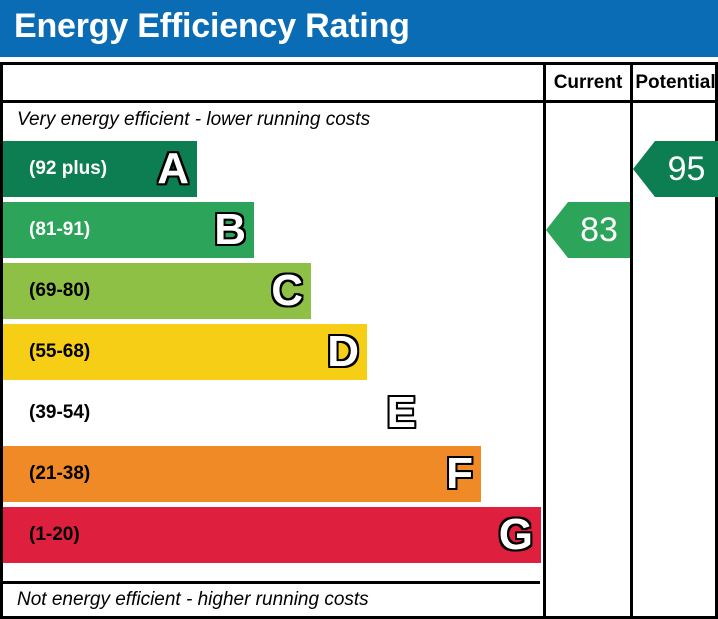  Describe the element at coordinates (212, 26) in the screenshot. I see `page-title: Energy Efficiency Rating` at that location.